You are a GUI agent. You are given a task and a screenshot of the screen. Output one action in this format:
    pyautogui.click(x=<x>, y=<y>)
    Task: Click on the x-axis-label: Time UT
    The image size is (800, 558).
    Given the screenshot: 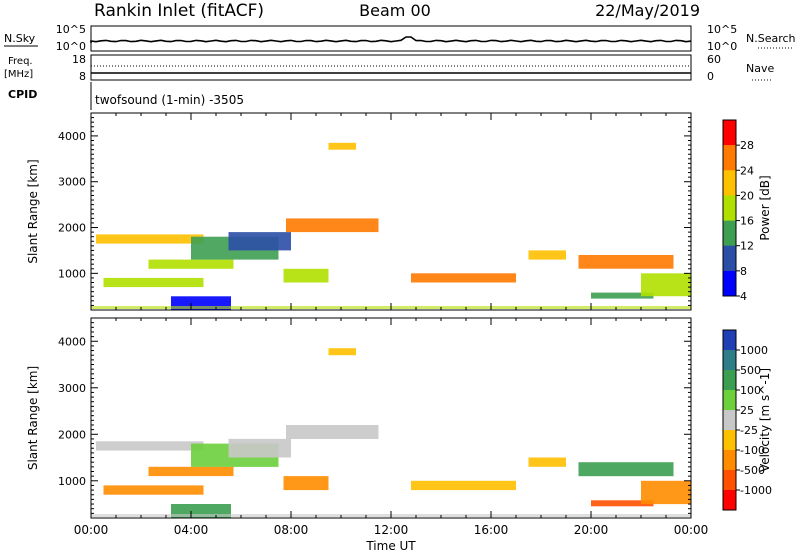 What is the action you would take?
    pyautogui.click(x=390, y=546)
    